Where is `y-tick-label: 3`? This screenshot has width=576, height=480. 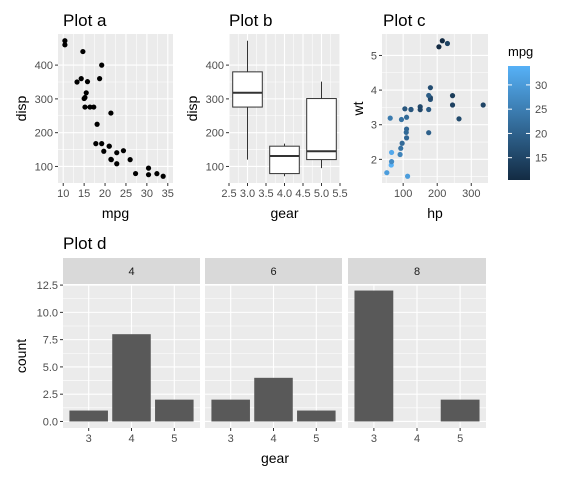 y-tick-label: 3 is located at coordinates (374, 126).